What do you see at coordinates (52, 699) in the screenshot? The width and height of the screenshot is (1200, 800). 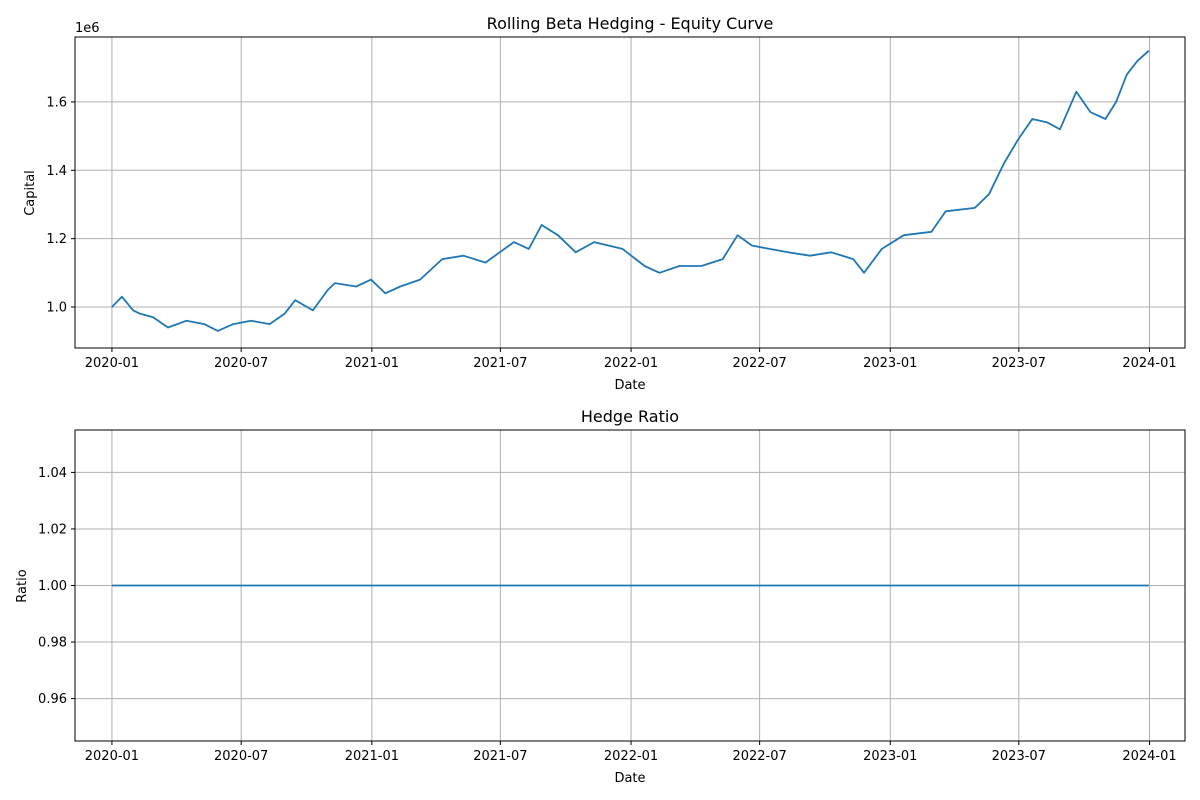 I see `y-tick-label: 0.96` at bounding box center [52, 699].